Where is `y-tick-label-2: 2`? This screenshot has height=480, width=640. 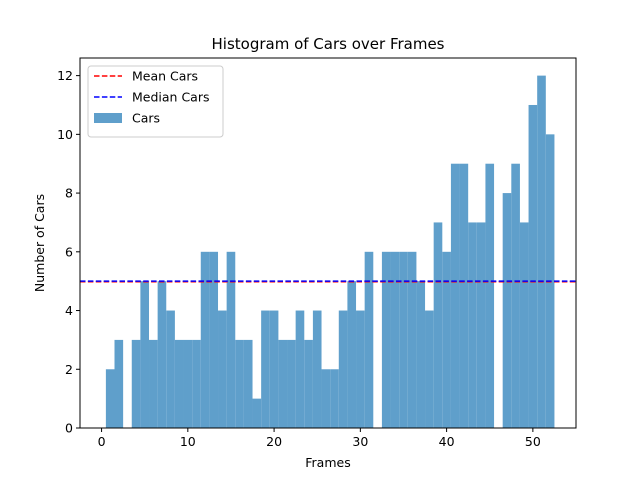
y-tick-label-2: 2 is located at coordinates (69, 369).